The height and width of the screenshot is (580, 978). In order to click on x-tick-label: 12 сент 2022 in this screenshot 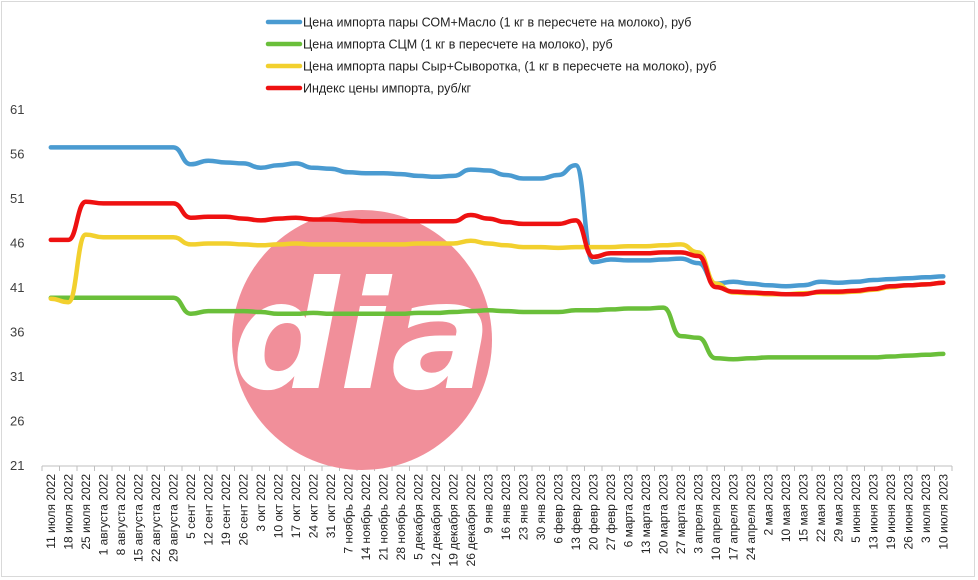, I will do `click(208, 510)`.